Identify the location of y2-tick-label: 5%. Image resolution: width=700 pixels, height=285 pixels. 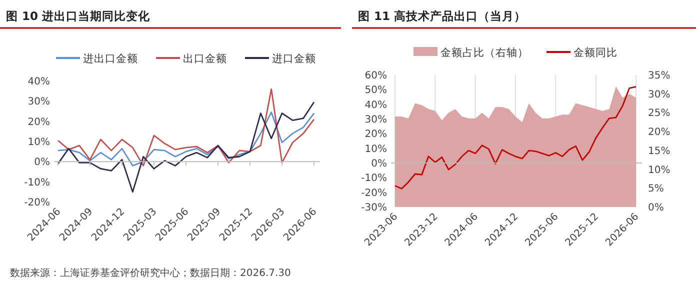
(656, 189).